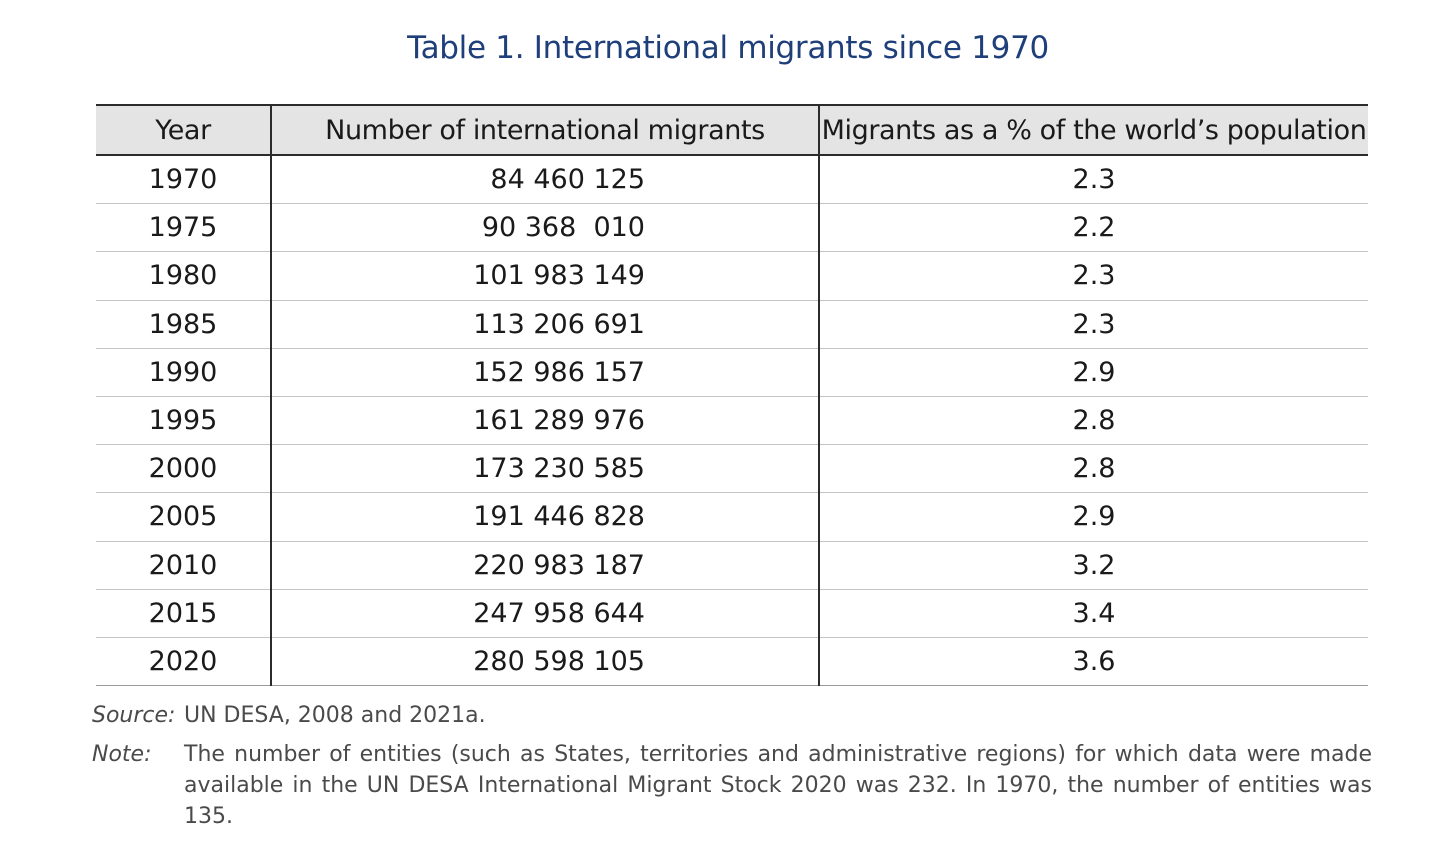 This screenshot has width=1456, height=846. I want to click on cell-number: 191 446 828, so click(545, 517).